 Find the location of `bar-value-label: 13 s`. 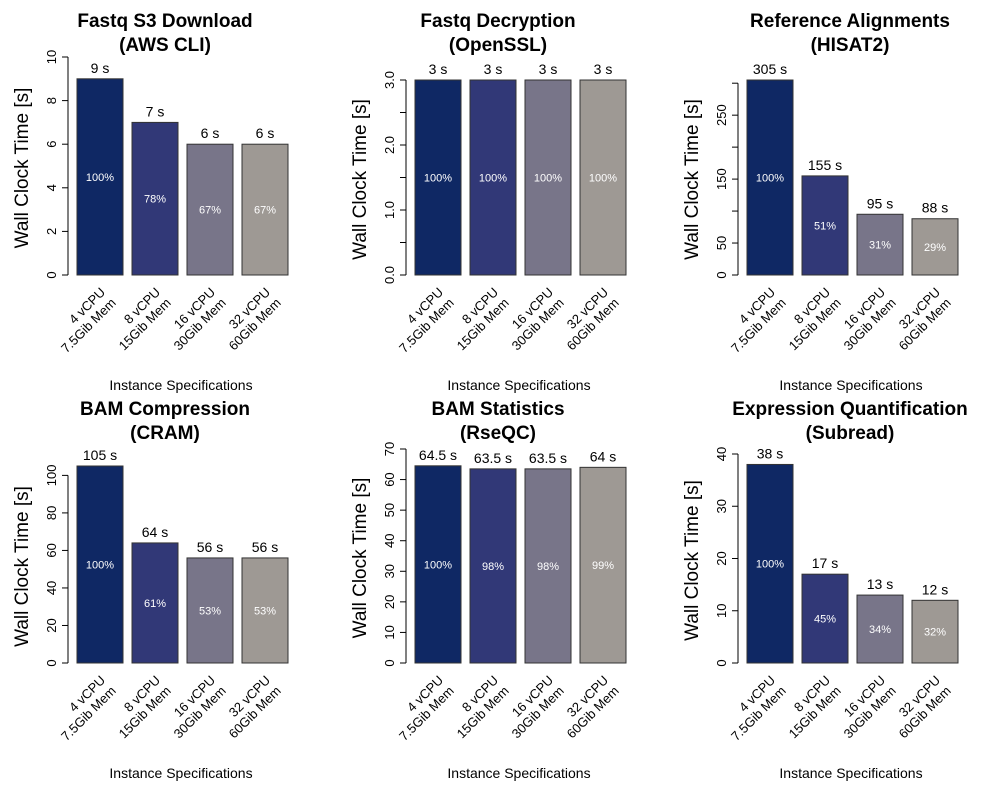

bar-value-label: 13 s is located at coordinates (880, 584).